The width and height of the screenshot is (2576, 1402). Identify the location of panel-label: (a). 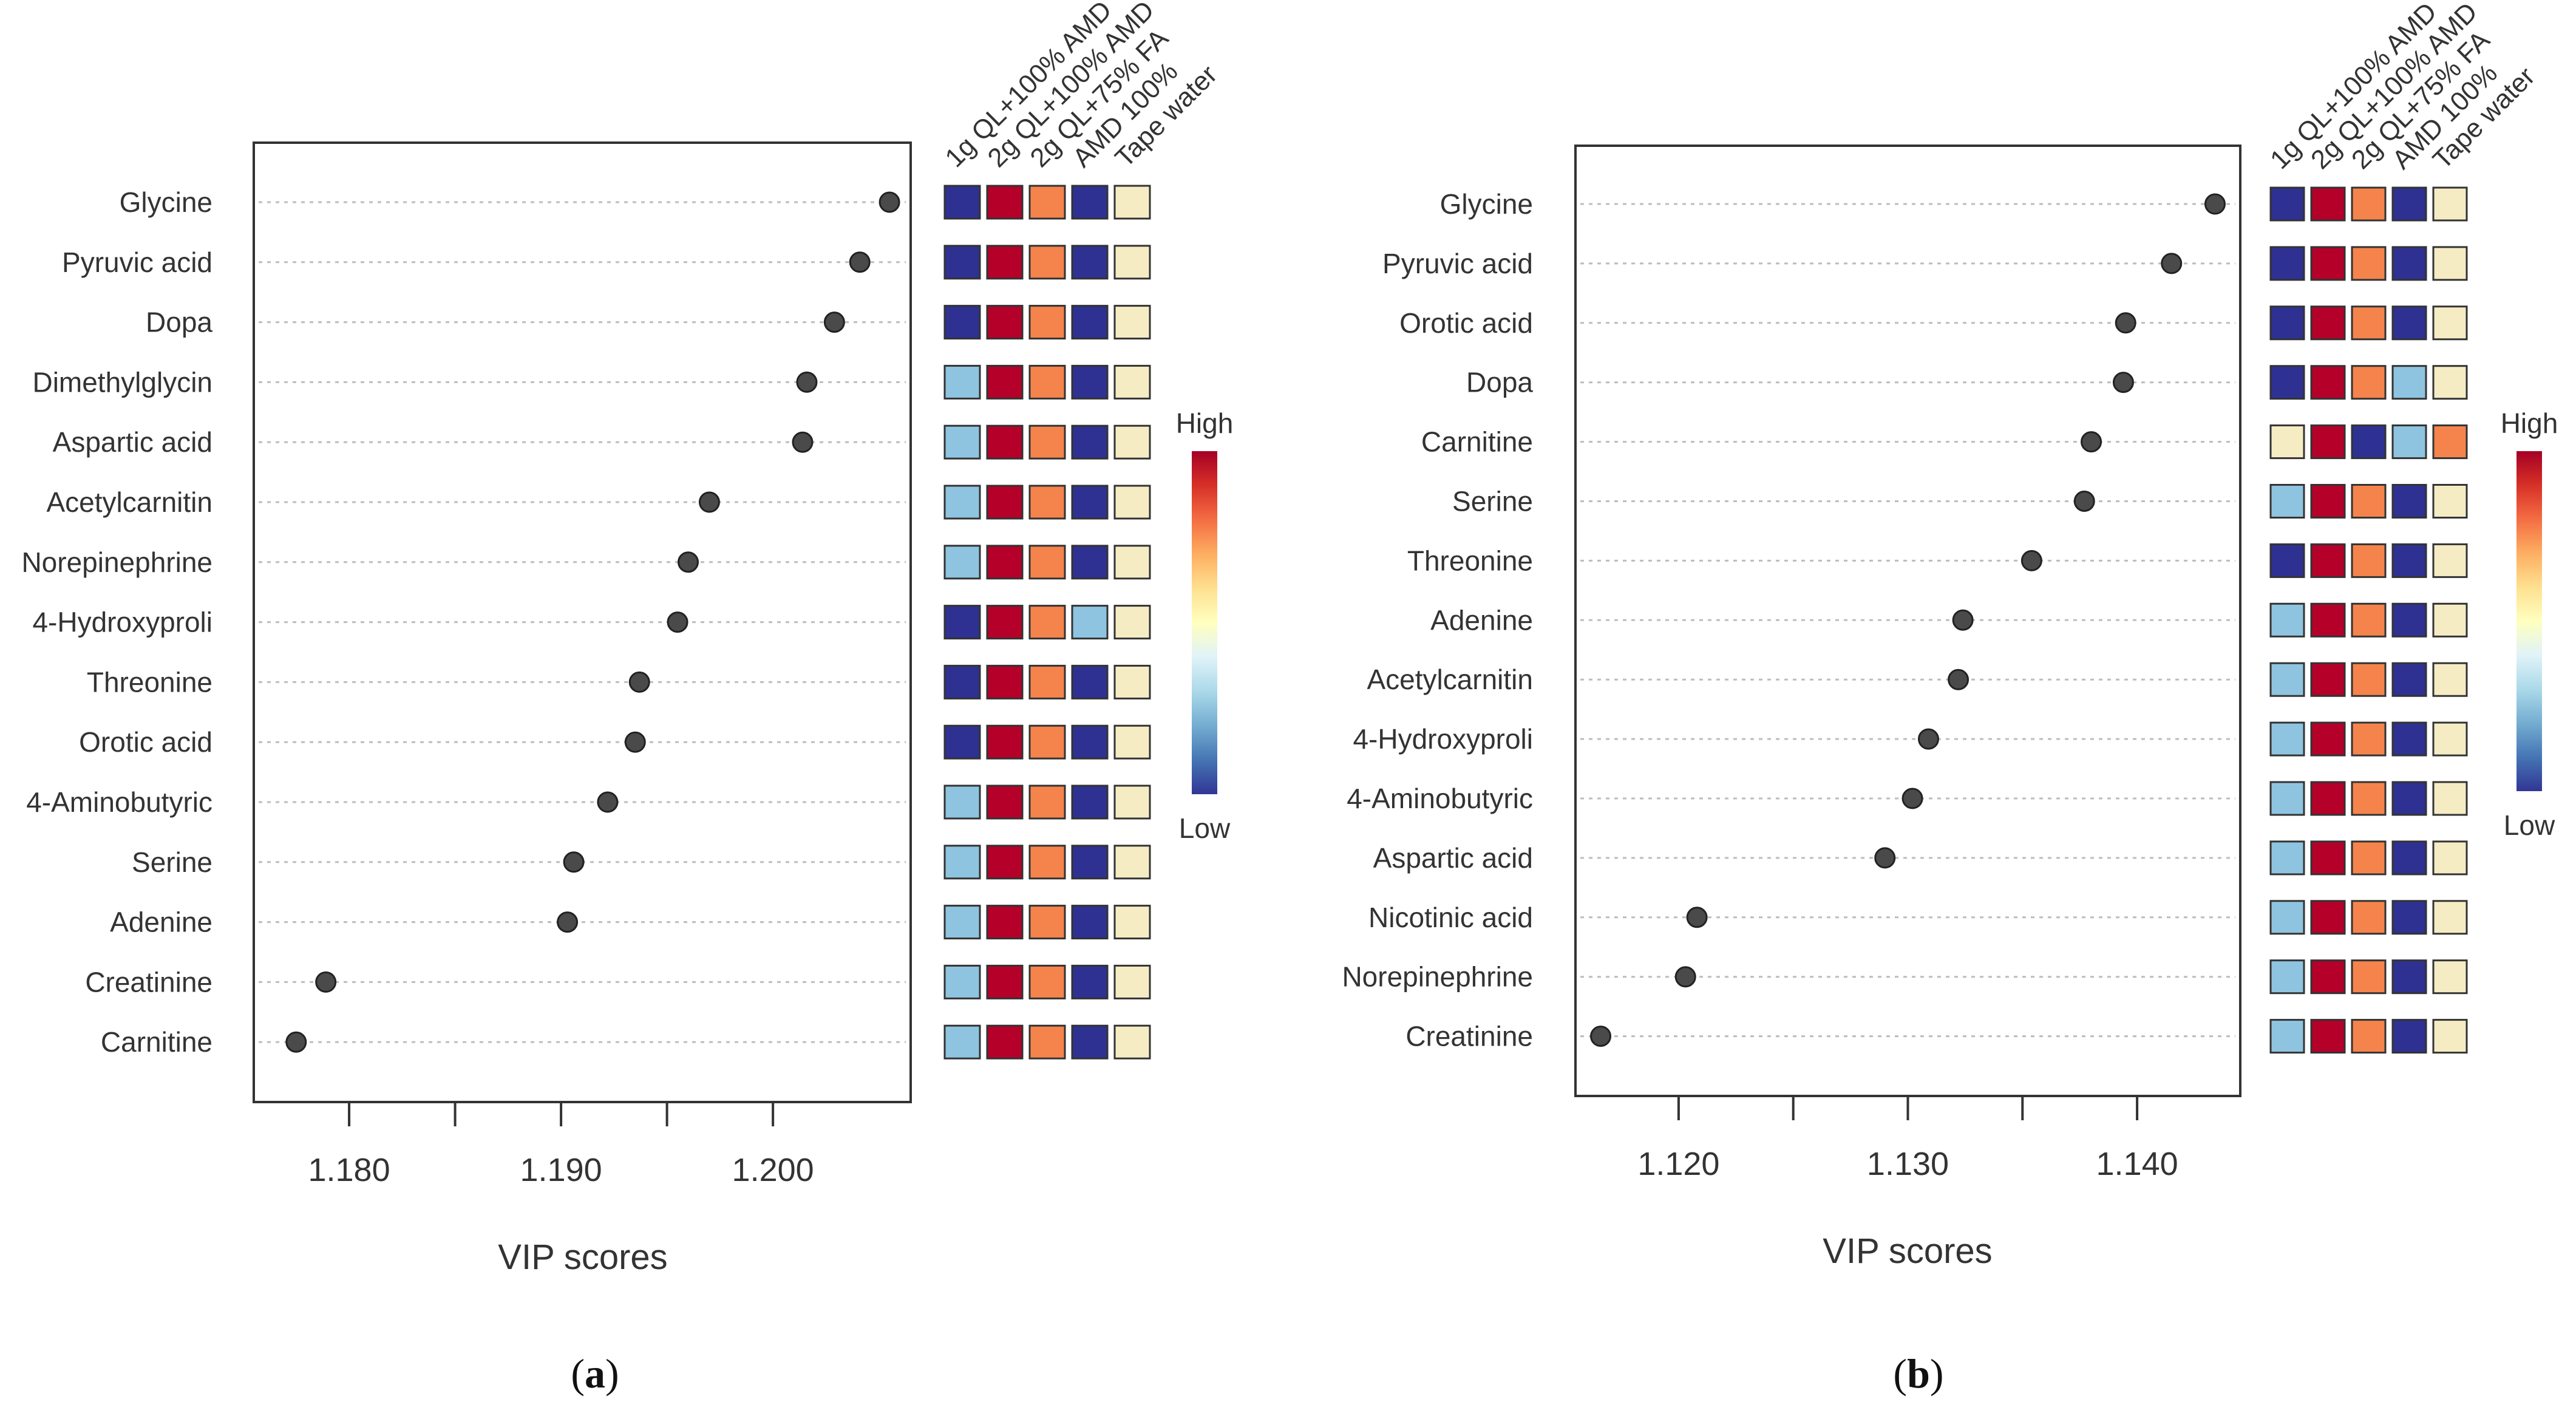
(595, 1373).